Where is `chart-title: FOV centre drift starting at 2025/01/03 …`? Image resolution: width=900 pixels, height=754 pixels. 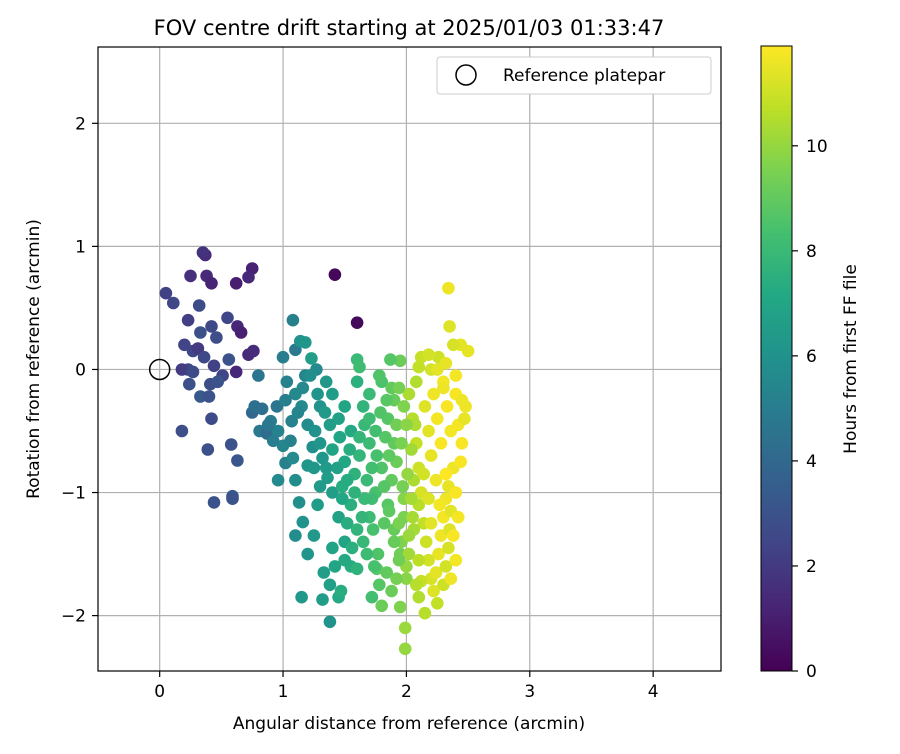
chart-title: FOV centre drift starting at 2025/01/03 … is located at coordinates (409, 28).